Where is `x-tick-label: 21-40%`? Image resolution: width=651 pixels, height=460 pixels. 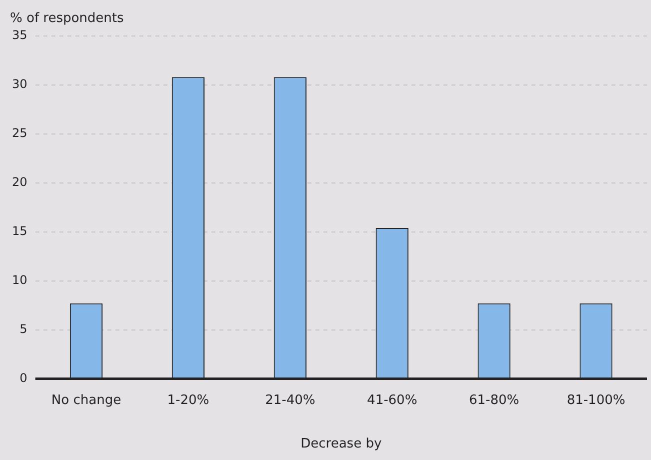 x-tick-label: 21-40% is located at coordinates (290, 400).